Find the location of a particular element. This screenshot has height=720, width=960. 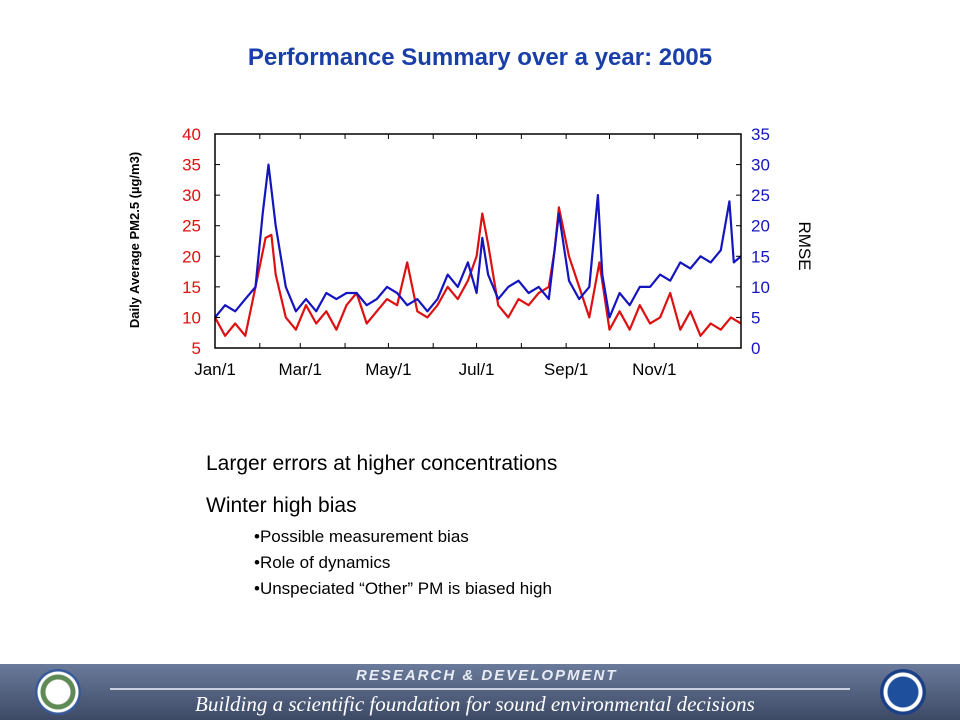

noaa-logo-icon is located at coordinates (903, 692).